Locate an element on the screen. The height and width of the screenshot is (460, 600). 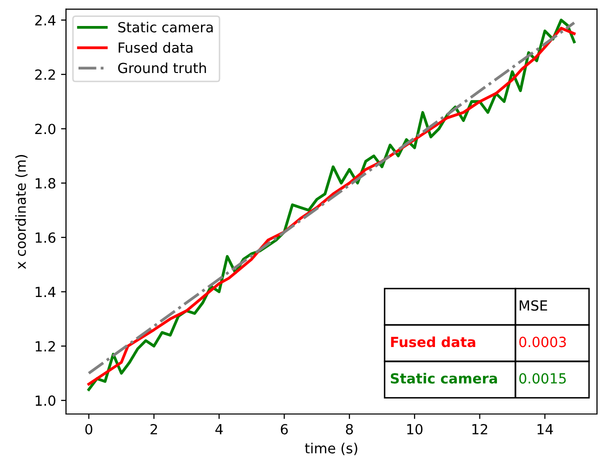
y-tick-label: 2.2 is located at coordinates (45, 74).